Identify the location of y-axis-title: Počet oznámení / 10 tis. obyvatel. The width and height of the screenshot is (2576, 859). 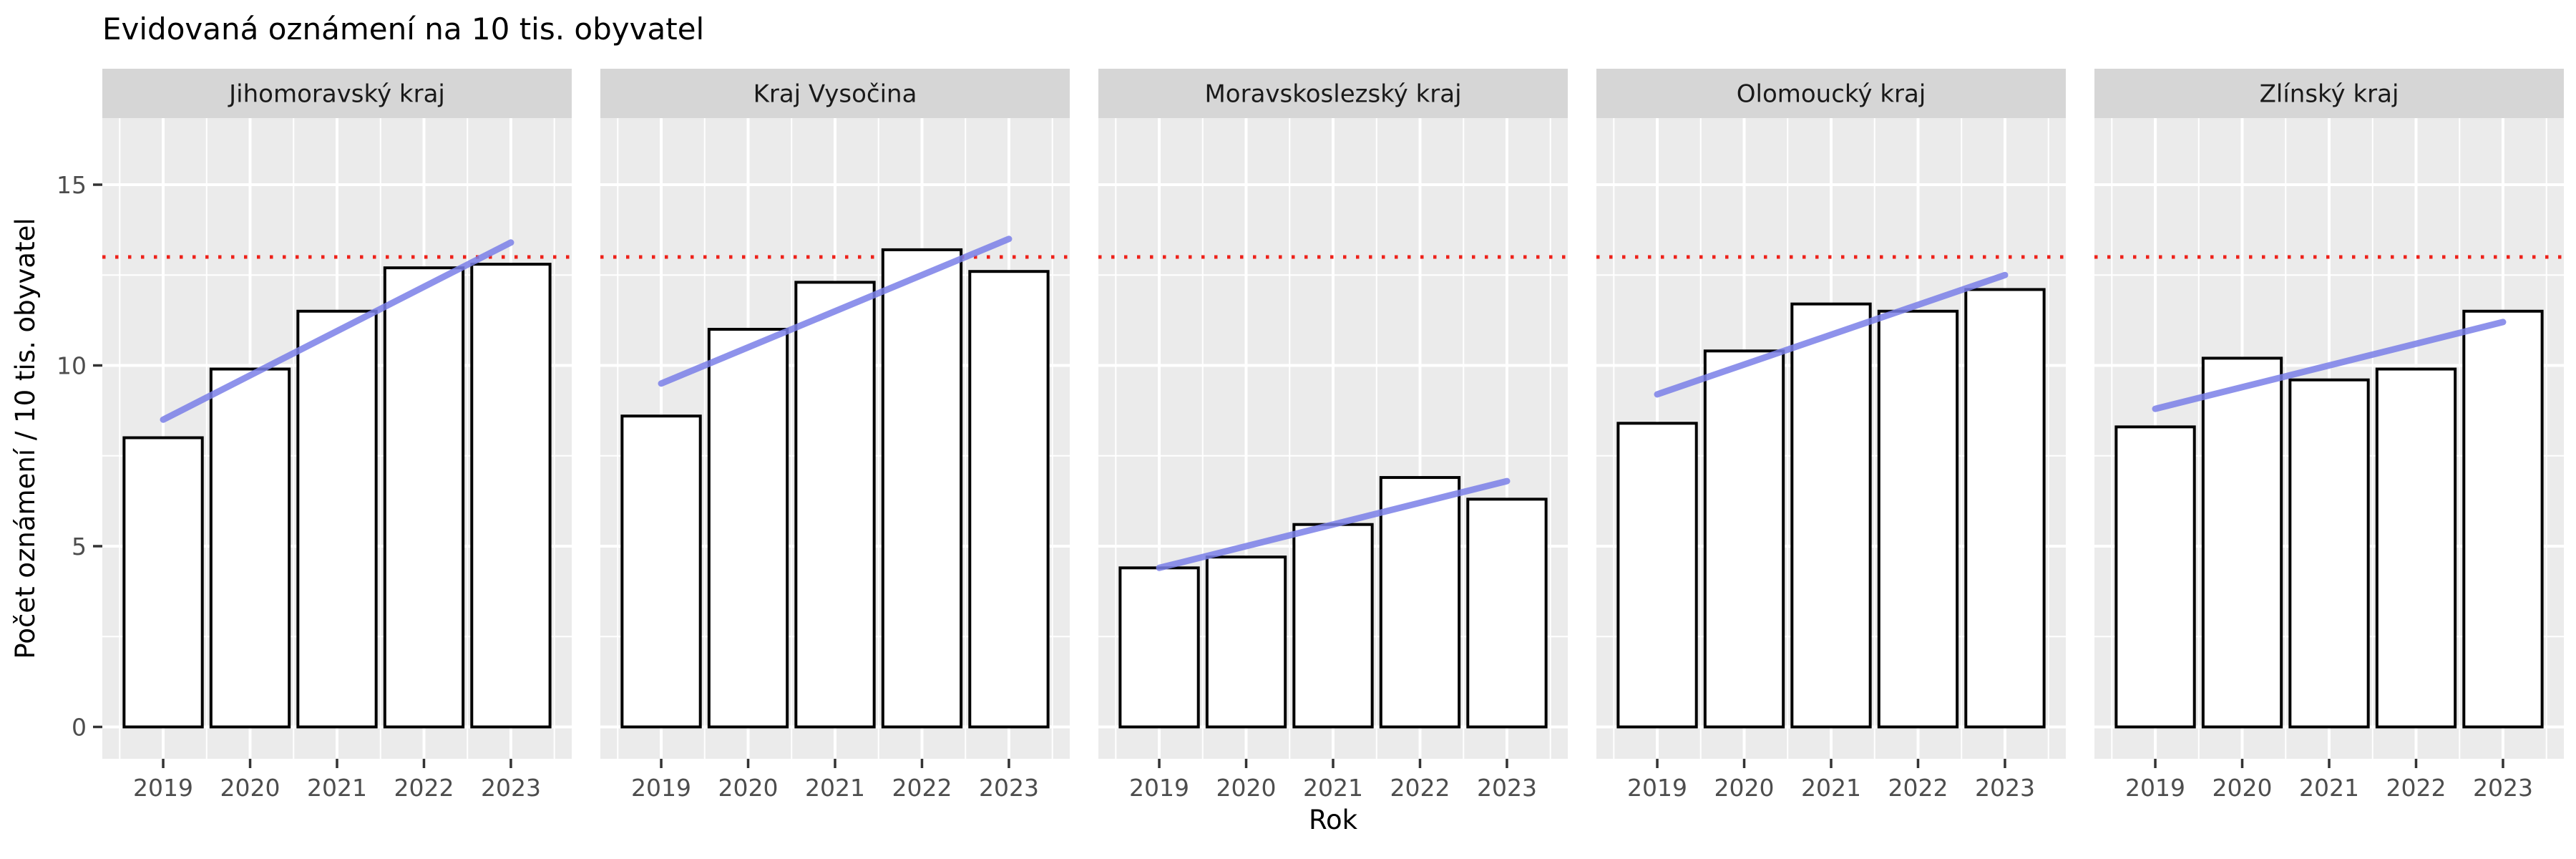
(25, 438).